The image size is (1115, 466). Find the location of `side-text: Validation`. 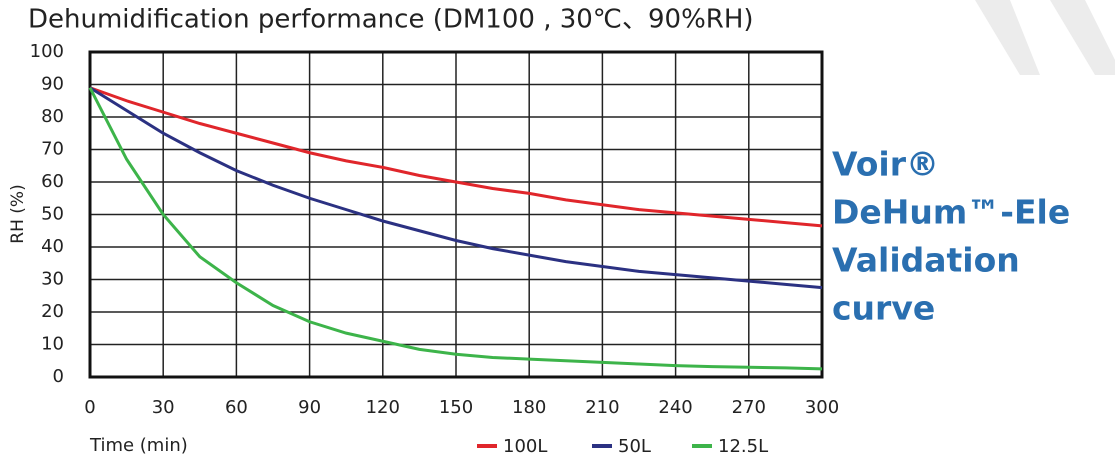

side-text: Validation is located at coordinates (926, 260).